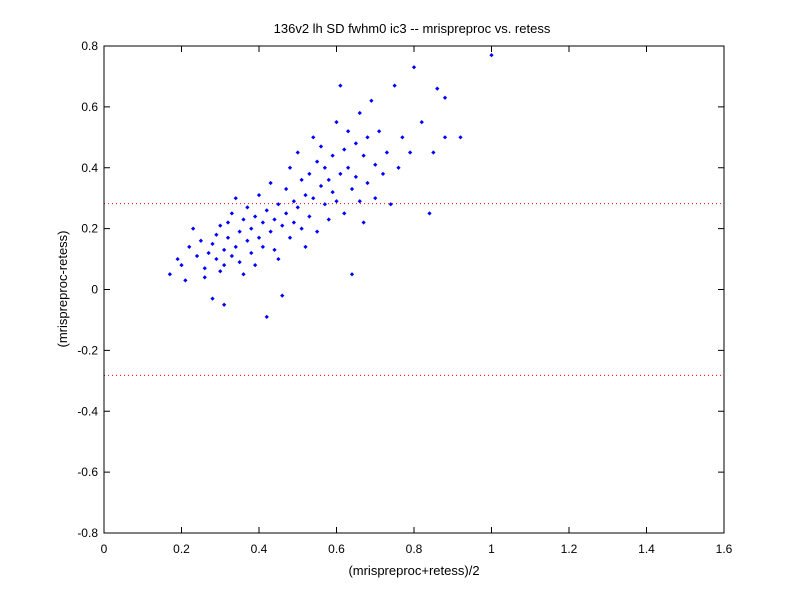 This screenshot has height=600, width=800. Describe the element at coordinates (62, 288) in the screenshot. I see `y-axis-label: (mrispreproc-retess)` at that location.